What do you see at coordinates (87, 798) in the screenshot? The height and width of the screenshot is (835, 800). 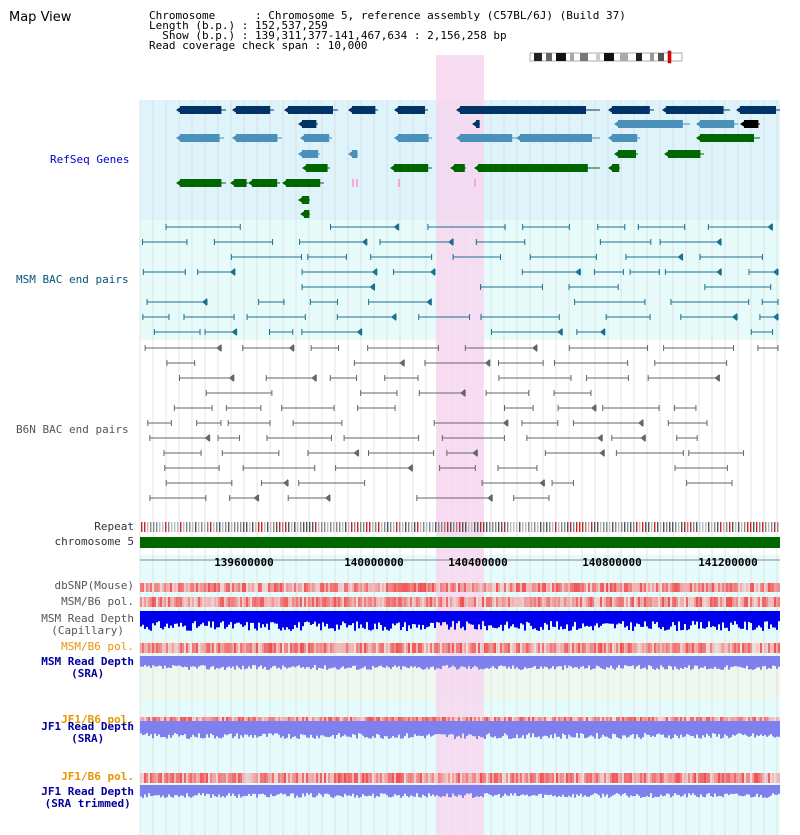 I see `track-label-jf1-depth-trimmed: JF1 Read Depth (SRA trimmed)` at bounding box center [87, 798].